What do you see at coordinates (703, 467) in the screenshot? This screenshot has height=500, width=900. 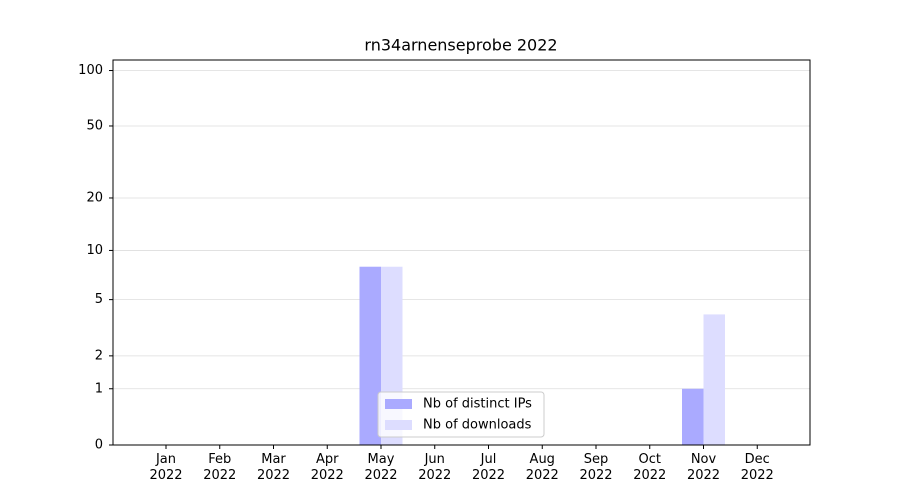 I see `x-tick-label: Nov 2022` at bounding box center [703, 467].